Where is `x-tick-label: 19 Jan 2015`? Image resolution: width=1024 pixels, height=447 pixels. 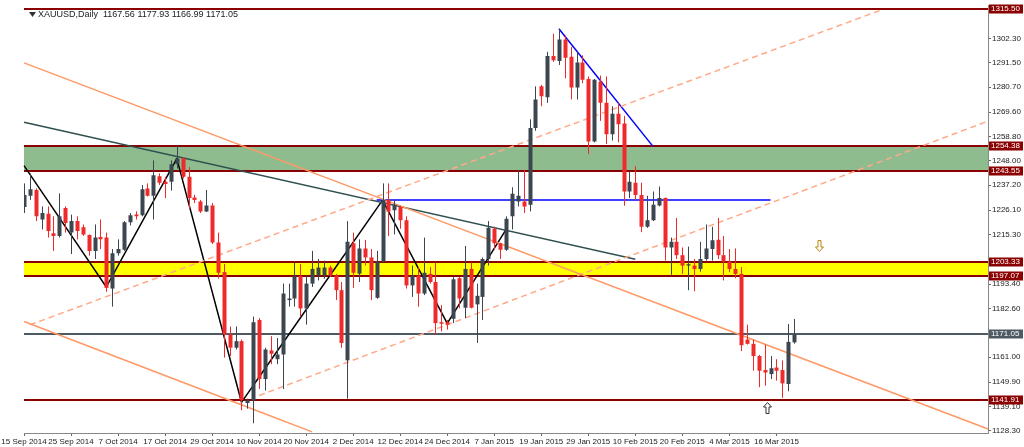
x-tick-label: 19 Jan 2015 is located at coordinates (541, 441).